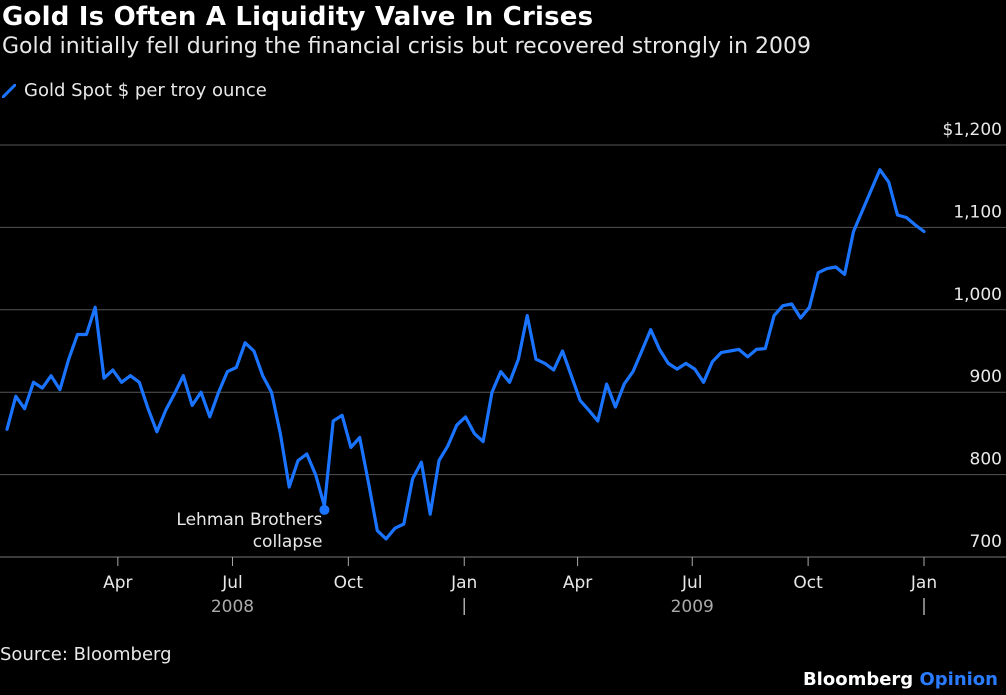 The width and height of the screenshot is (1006, 695). What do you see at coordinates (858, 679) in the screenshot?
I see `brand-primary: Bloomberg` at bounding box center [858, 679].